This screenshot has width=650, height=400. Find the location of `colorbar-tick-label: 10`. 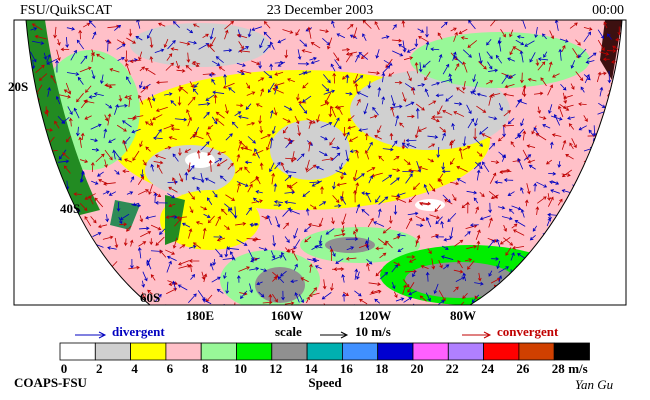

colorbar-tick-label: 10 is located at coordinates (240, 368).